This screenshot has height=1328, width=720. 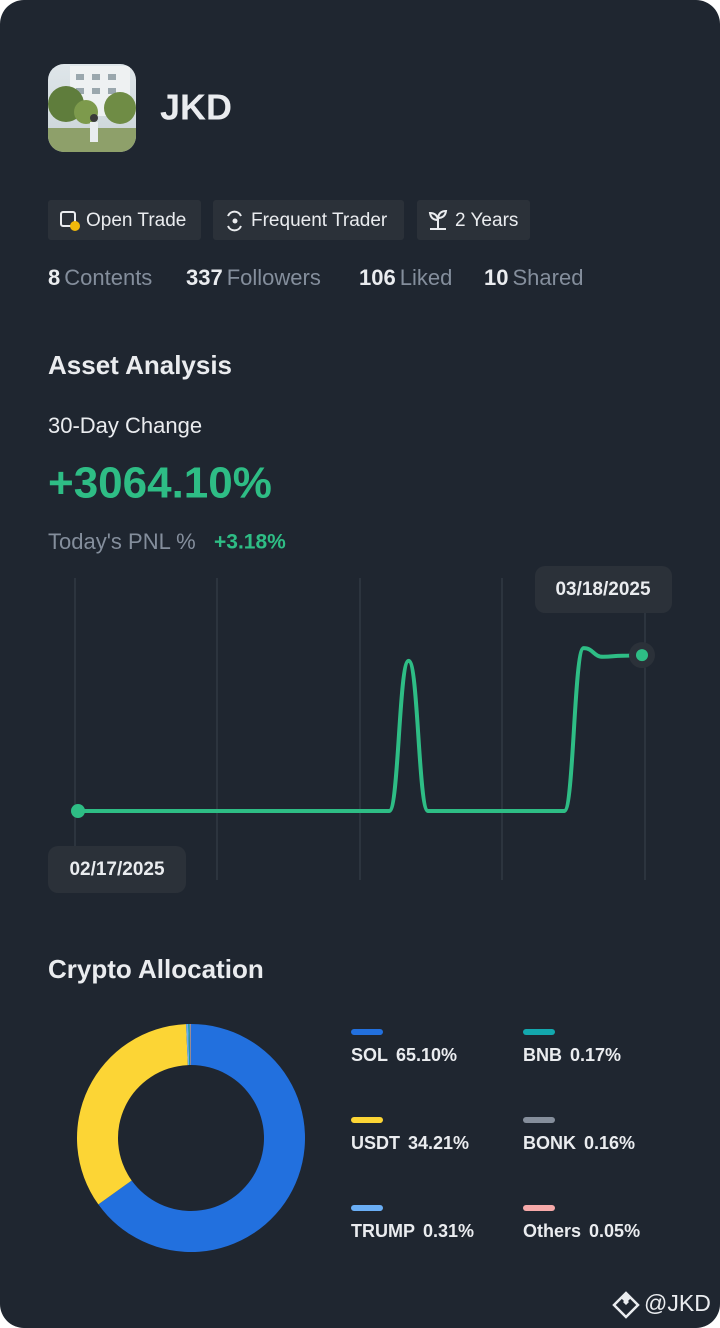 What do you see at coordinates (136, 220) in the screenshot?
I see `badge-label: Open Trade` at bounding box center [136, 220].